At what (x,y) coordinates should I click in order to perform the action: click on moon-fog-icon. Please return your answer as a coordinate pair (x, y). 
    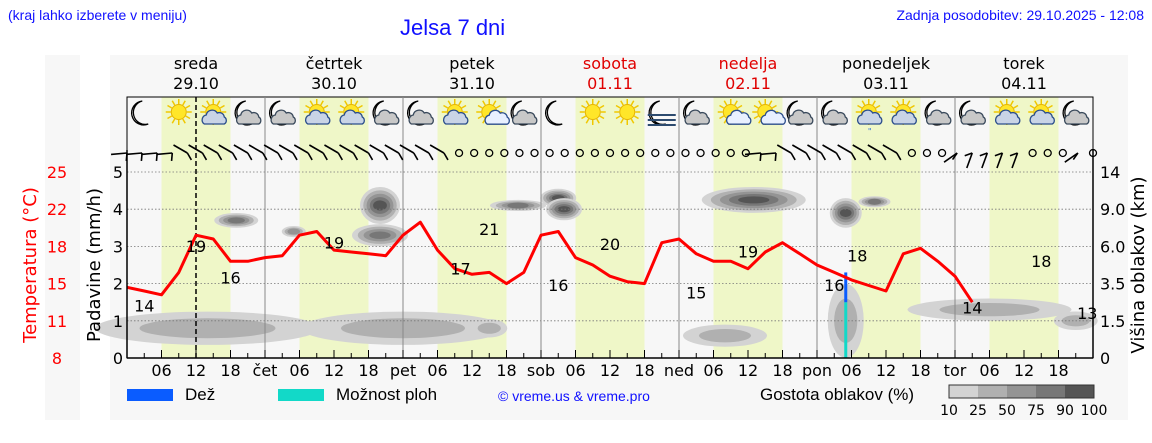
    Looking at the image, I should click on (661, 113).